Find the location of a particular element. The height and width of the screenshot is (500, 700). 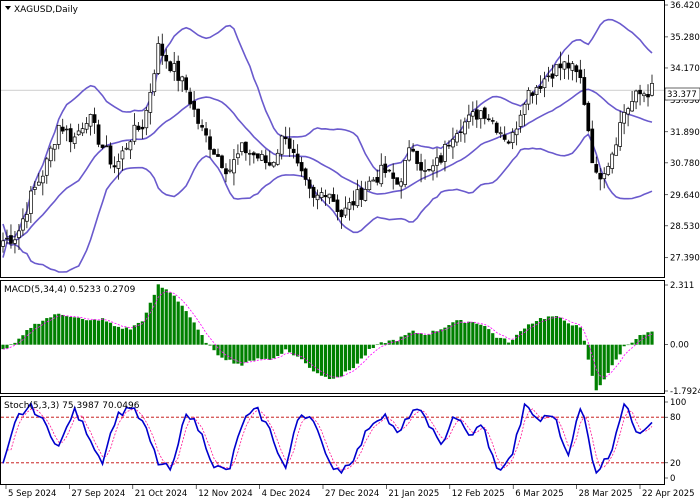

macd-axis-label: 2.311 is located at coordinates (682, 286).